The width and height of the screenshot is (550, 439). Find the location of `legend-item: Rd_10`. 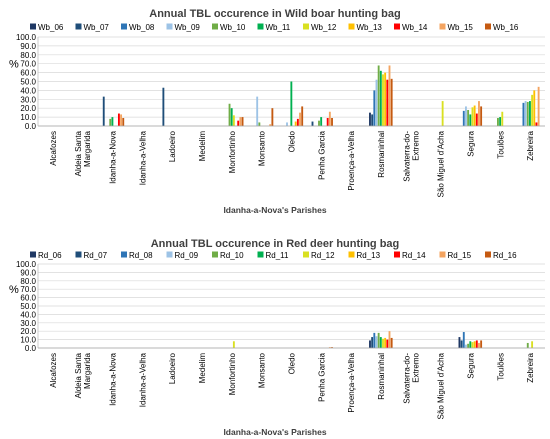

legend-item: Rd_10 is located at coordinates (228, 255).